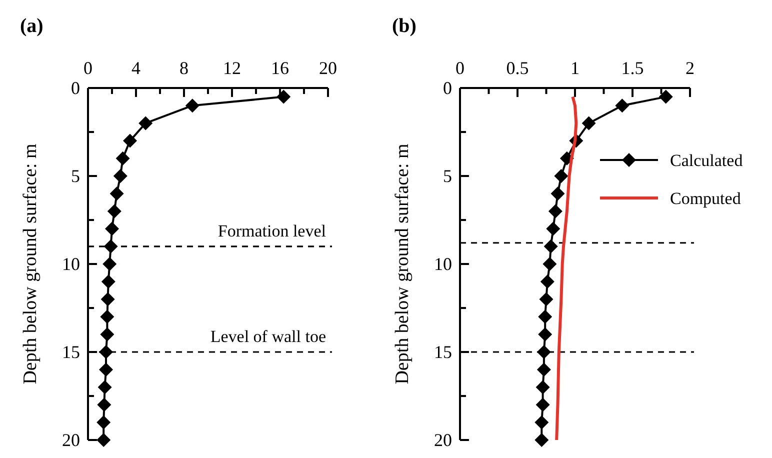 Image resolution: width=772 pixels, height=458 pixels. Describe the element at coordinates (280, 68) in the screenshot. I see `x-tick-label: 16` at that location.